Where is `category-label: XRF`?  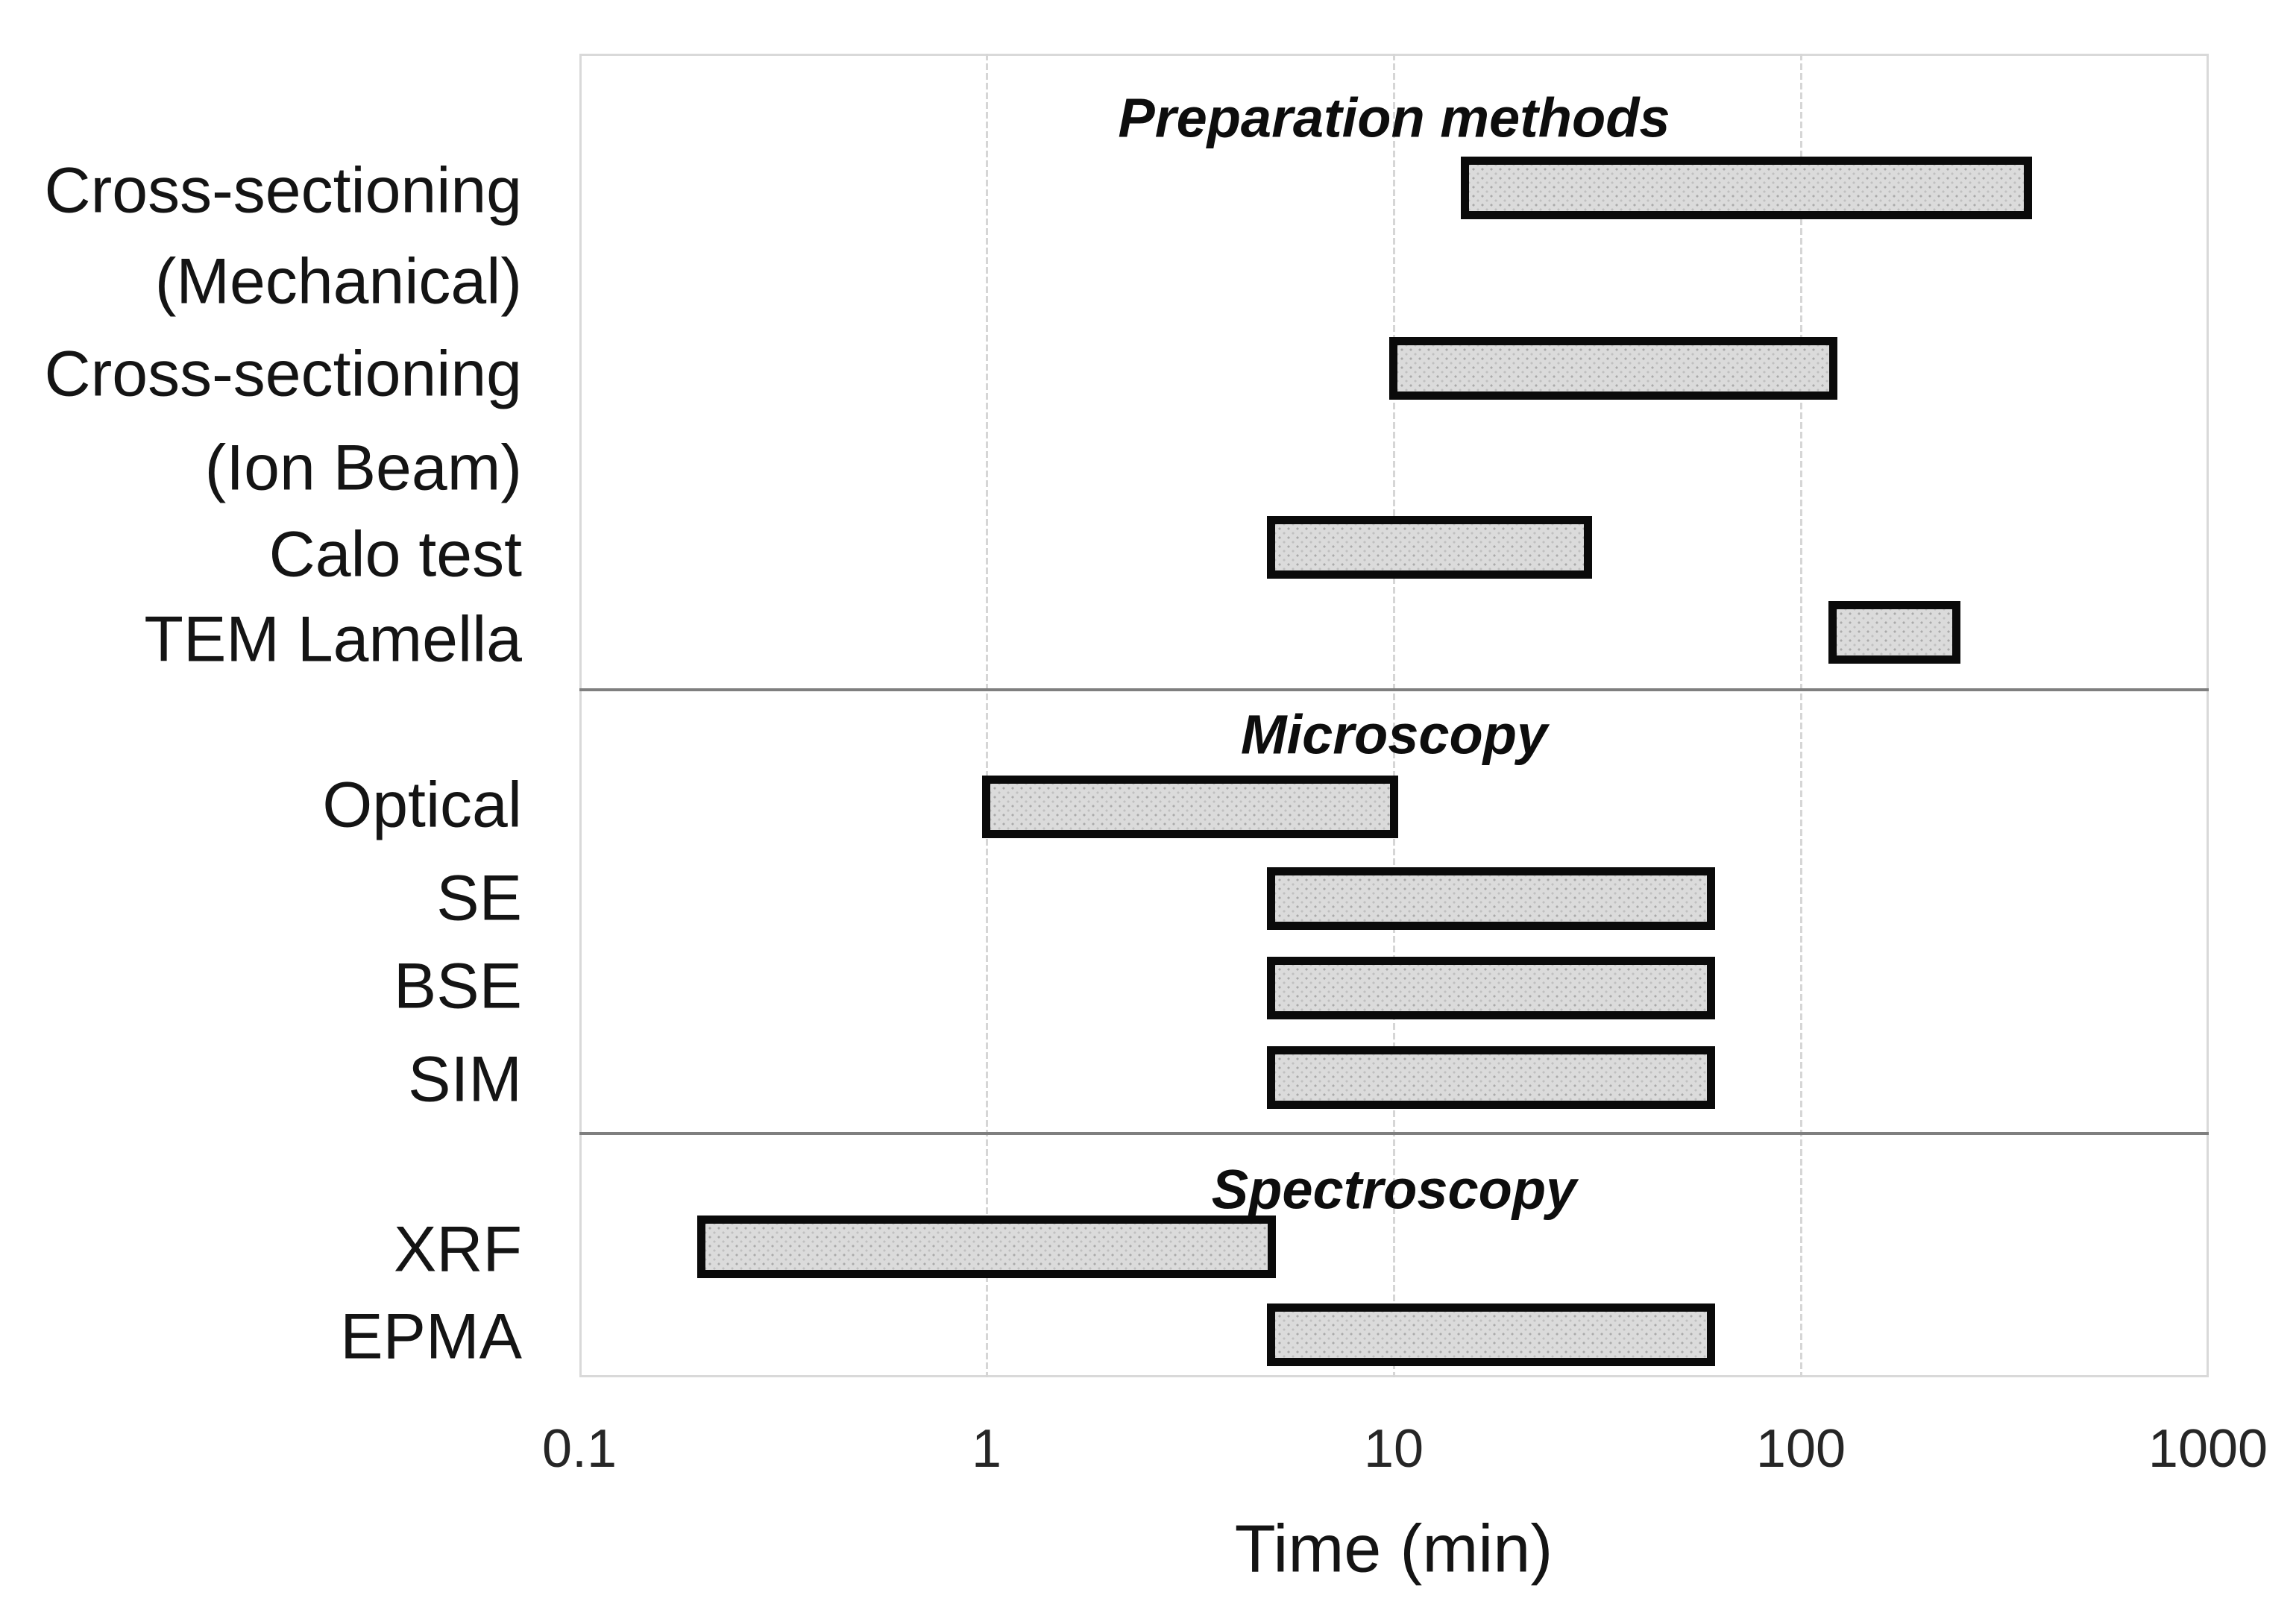
category-label: XRF is located at coordinates (458, 1249).